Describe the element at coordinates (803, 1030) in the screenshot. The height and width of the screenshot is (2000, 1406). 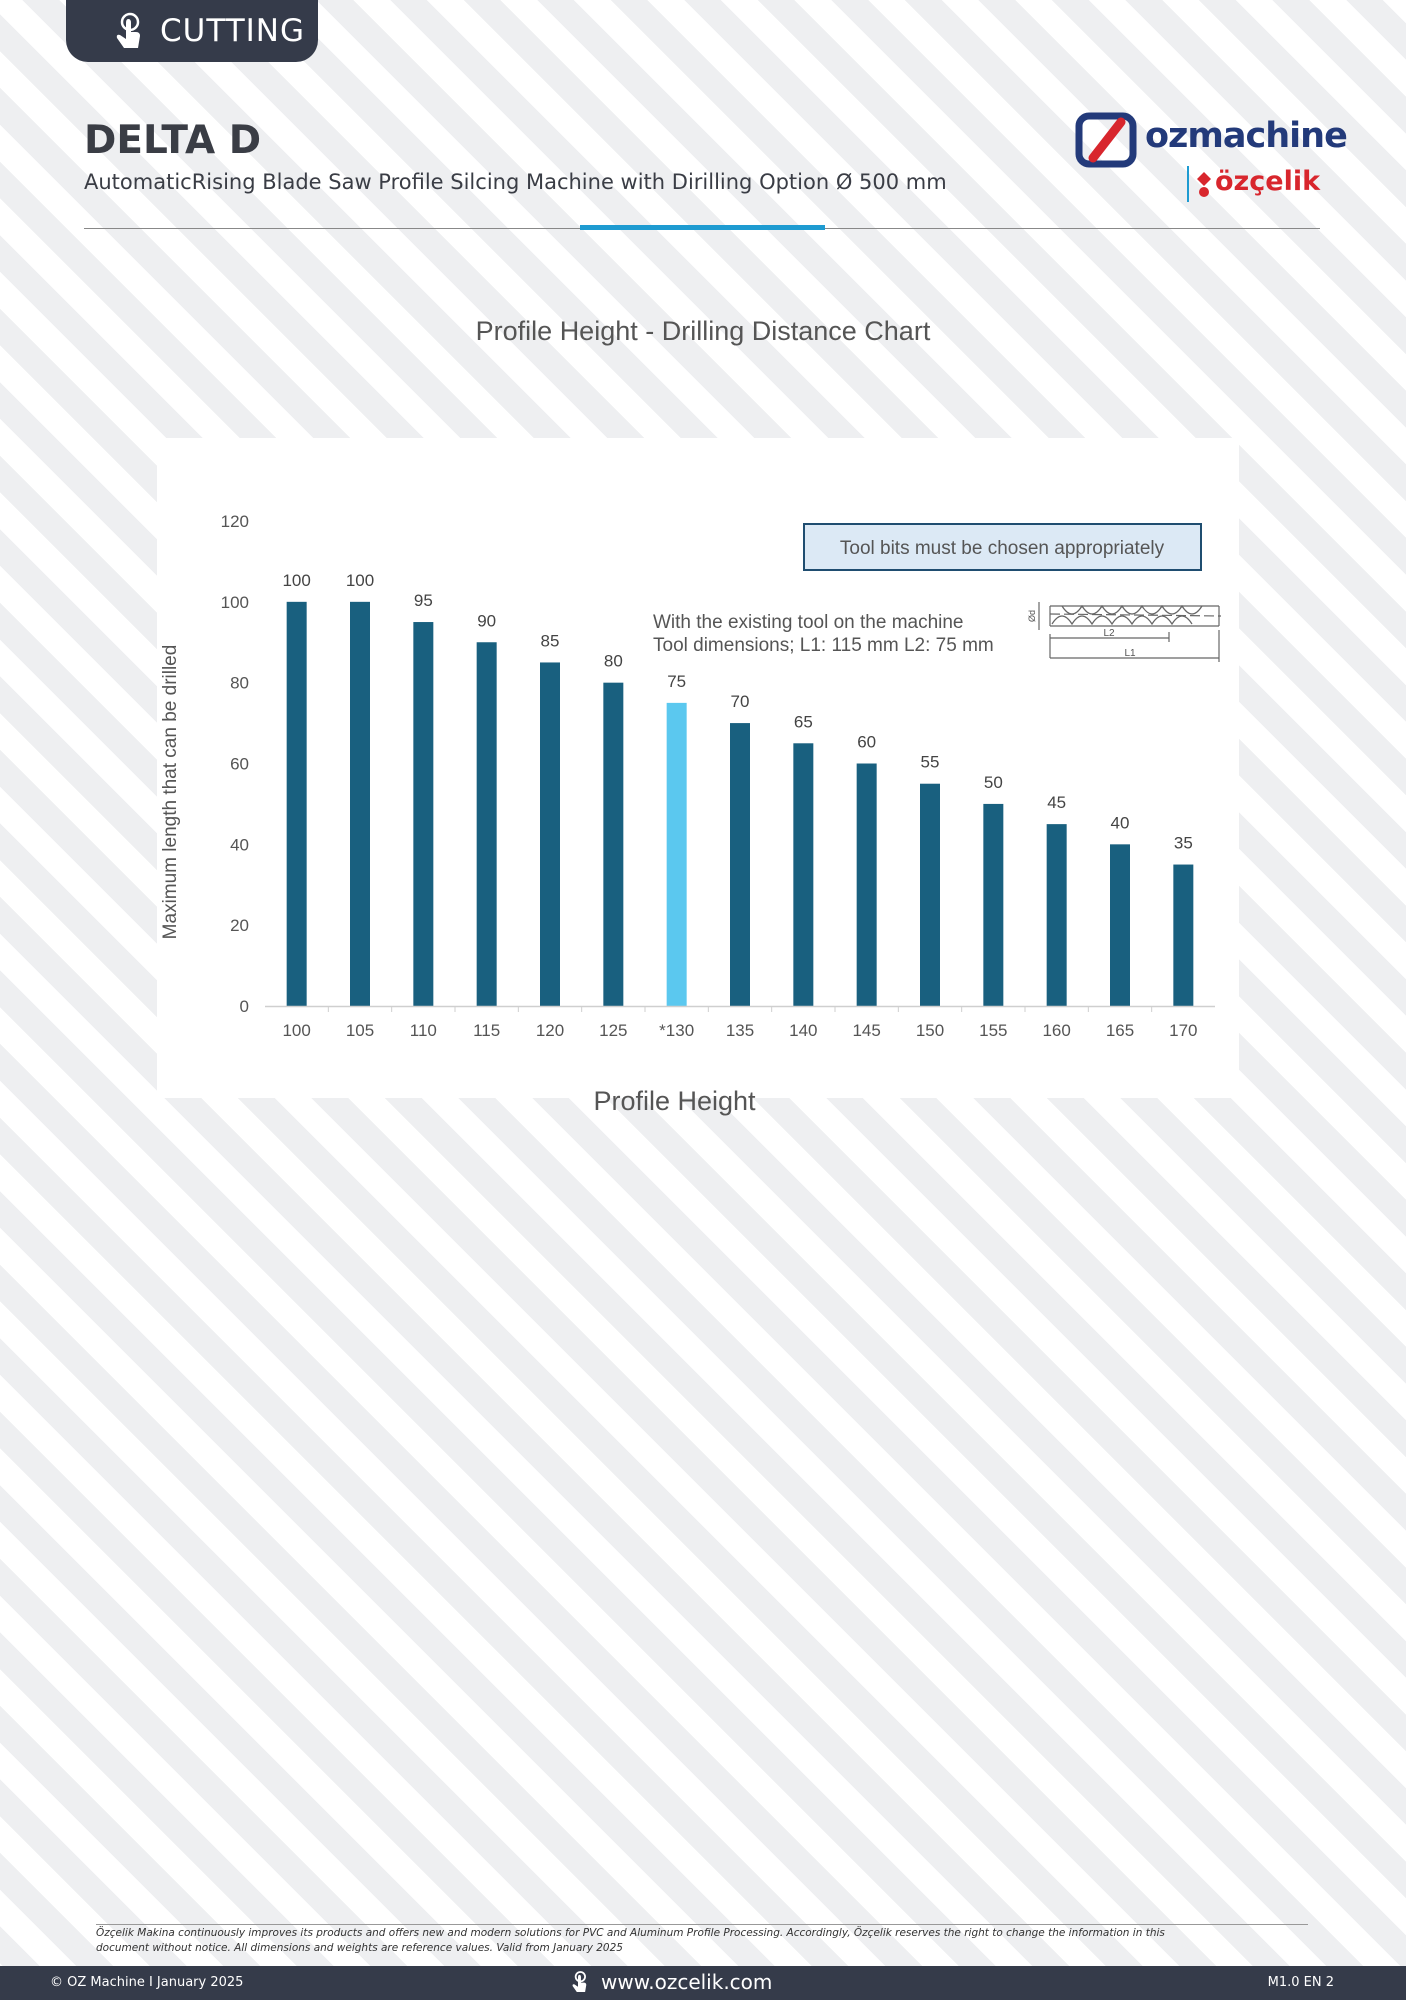
I see `x-tick-label: 140` at that location.